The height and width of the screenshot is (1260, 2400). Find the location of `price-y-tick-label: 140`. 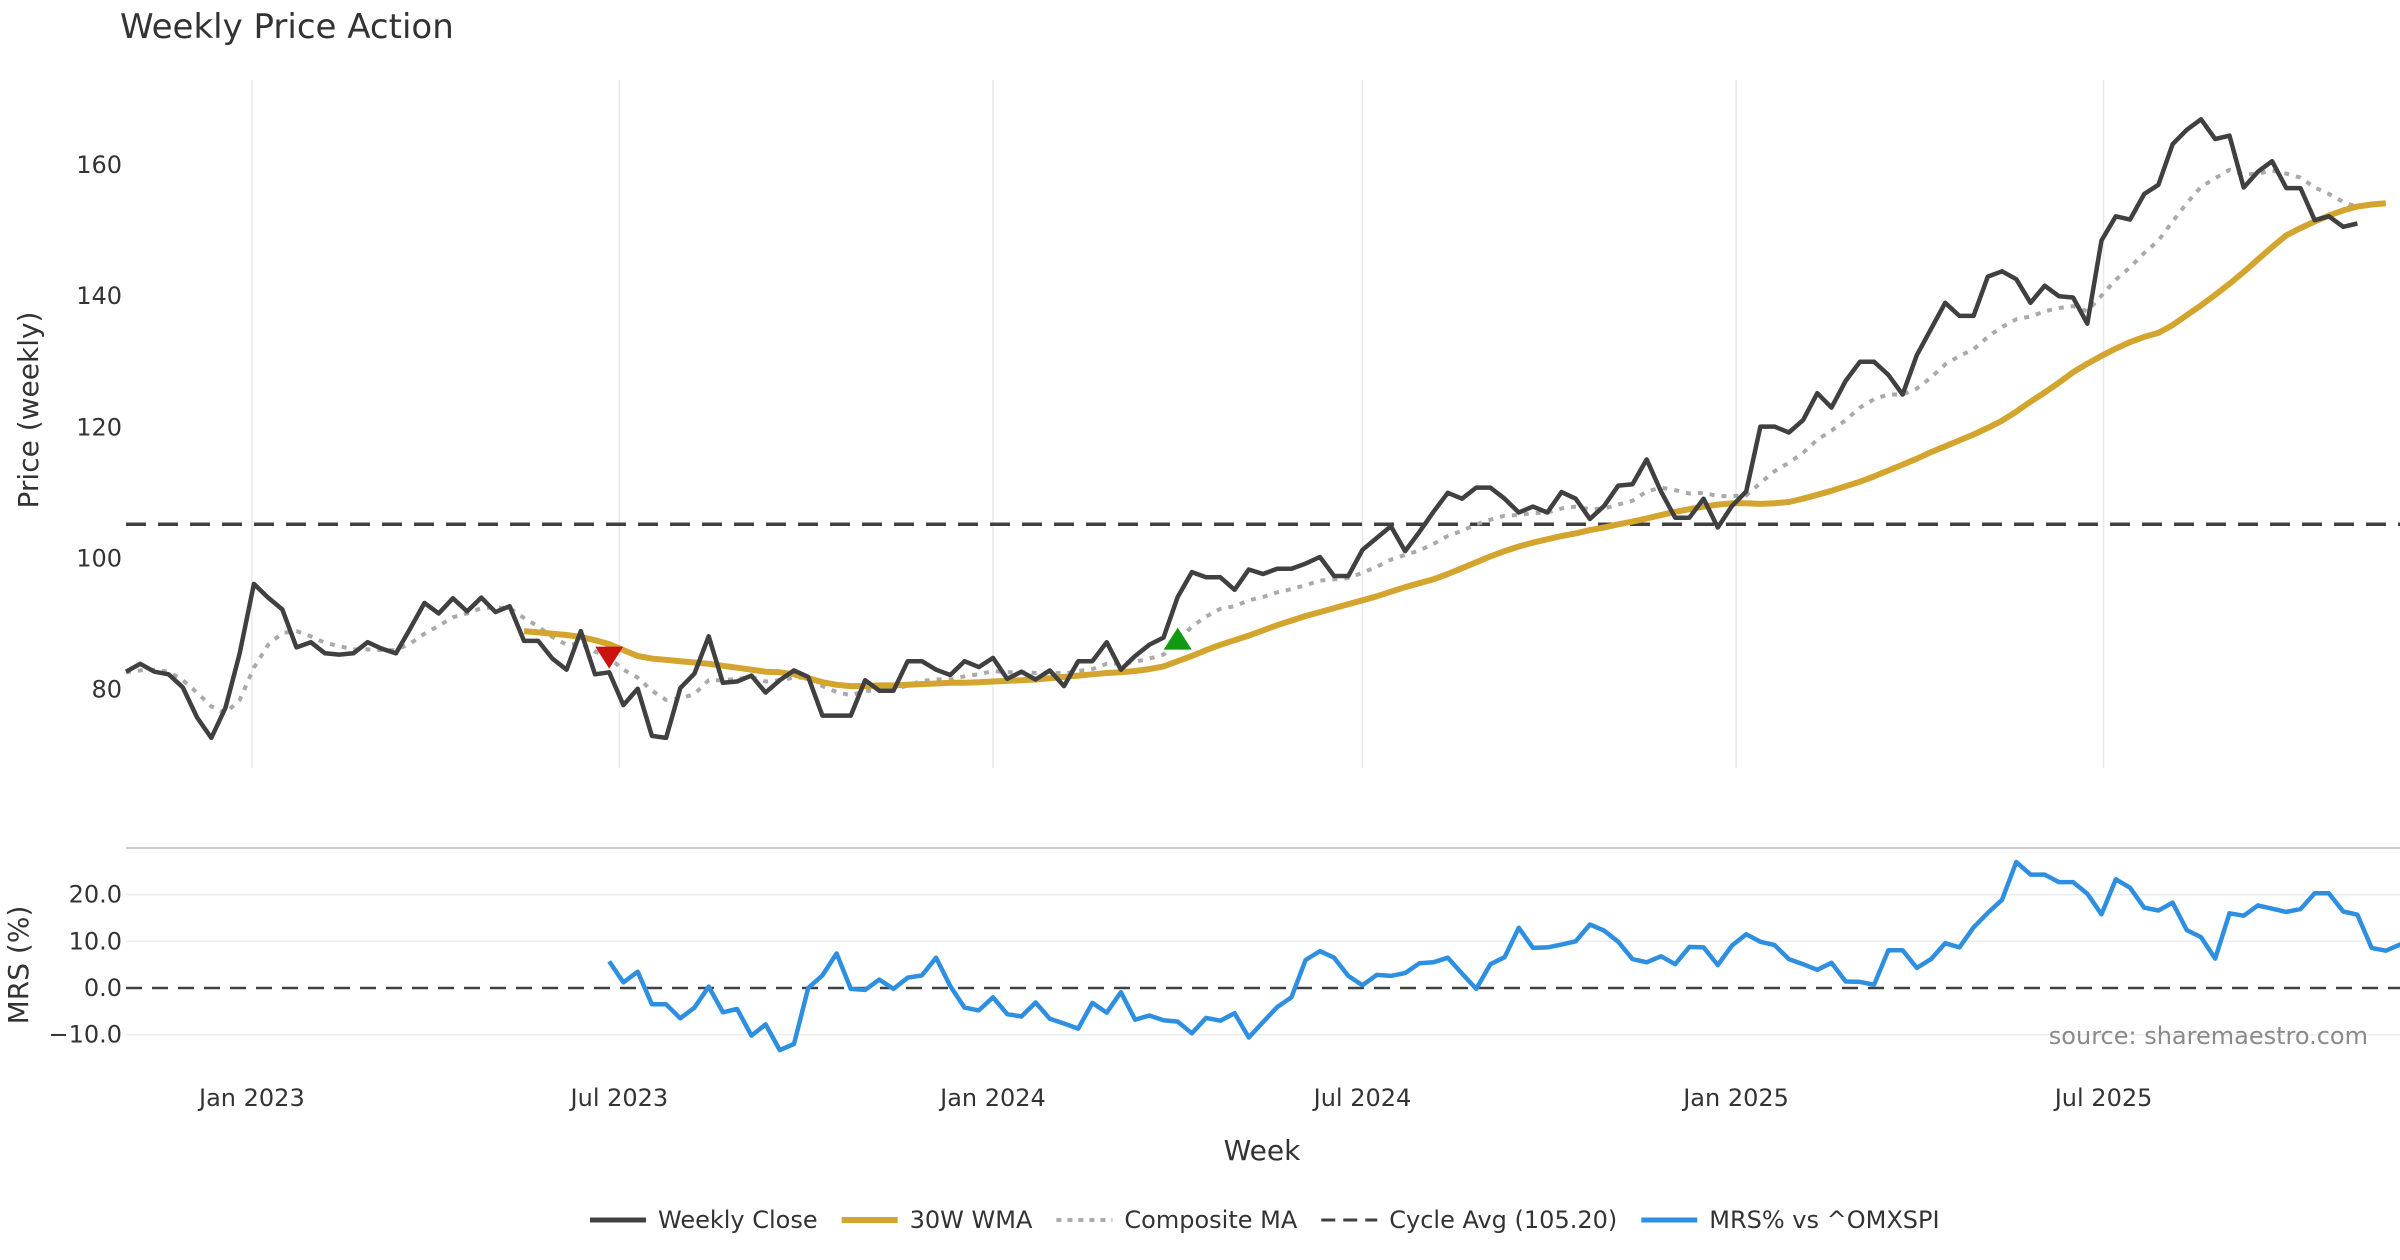

price-y-tick-label: 140 is located at coordinates (99, 296).